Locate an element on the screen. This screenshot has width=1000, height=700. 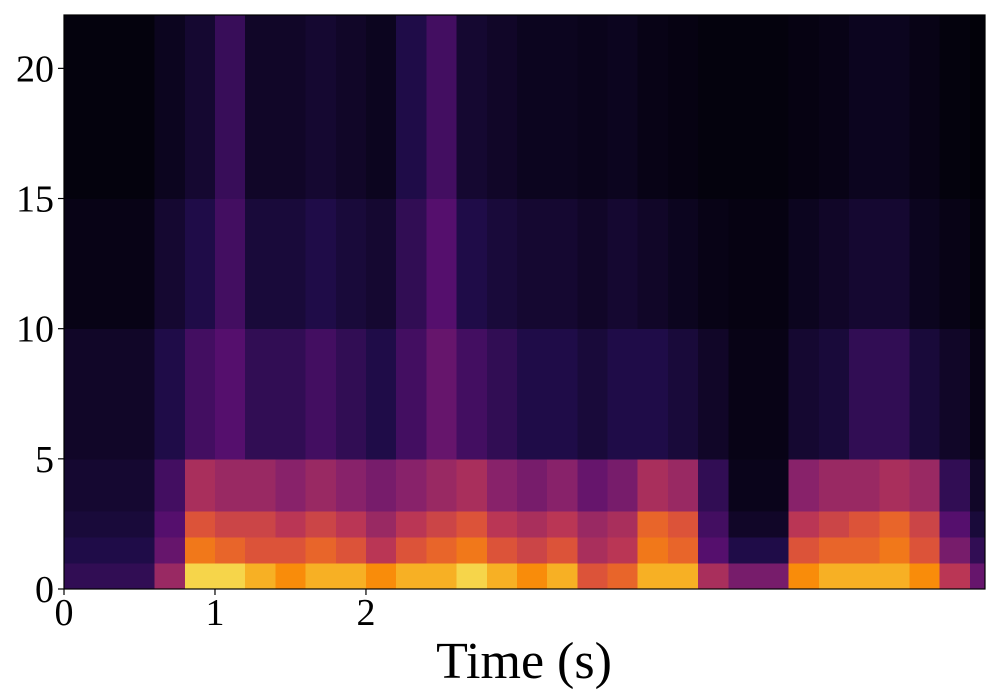
y-tick-label: 15 is located at coordinates (35, 200).